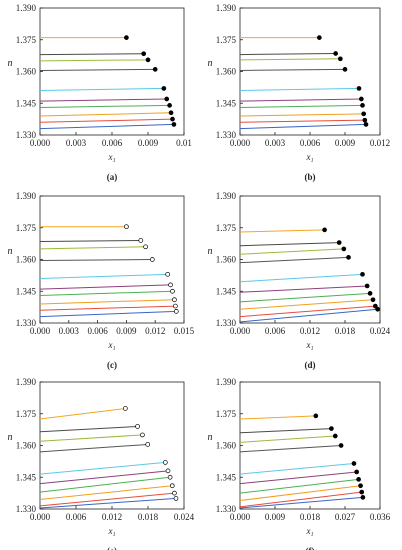 The image size is (402, 550). Describe the element at coordinates (184, 331) in the screenshot. I see `x-tick-label: 0.015` at that location.